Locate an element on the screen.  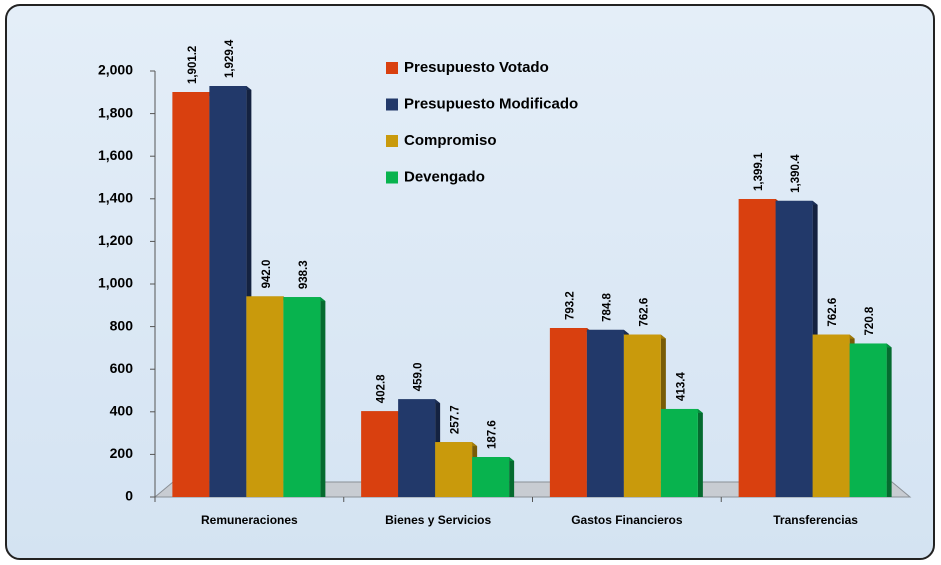
legend-label: Presupuesto Votado is located at coordinates (476, 67).